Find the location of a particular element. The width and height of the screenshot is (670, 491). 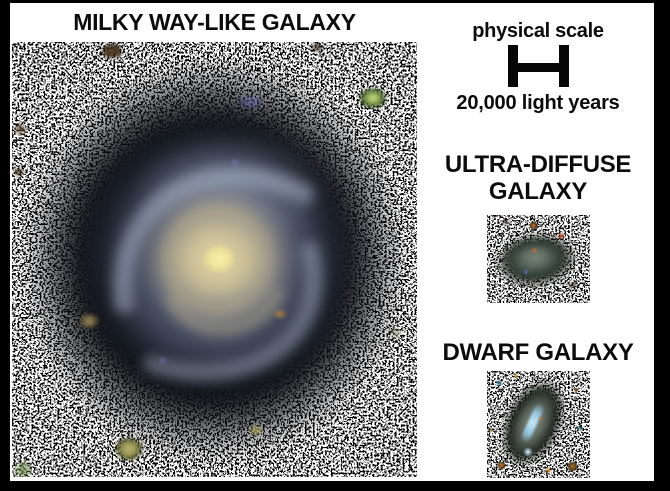

dwarf-galaxy-image is located at coordinates (538, 424).